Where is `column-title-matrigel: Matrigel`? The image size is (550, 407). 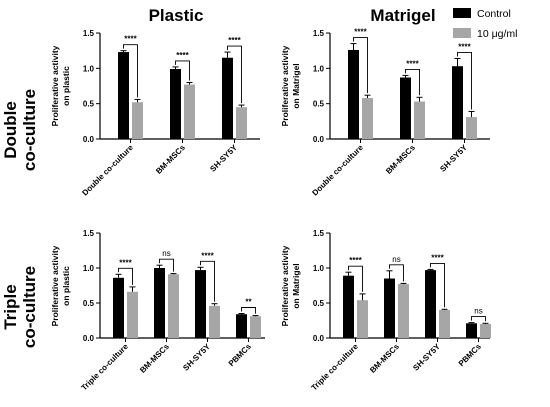 column-title-matrigel: Matrigel is located at coordinates (402, 15).